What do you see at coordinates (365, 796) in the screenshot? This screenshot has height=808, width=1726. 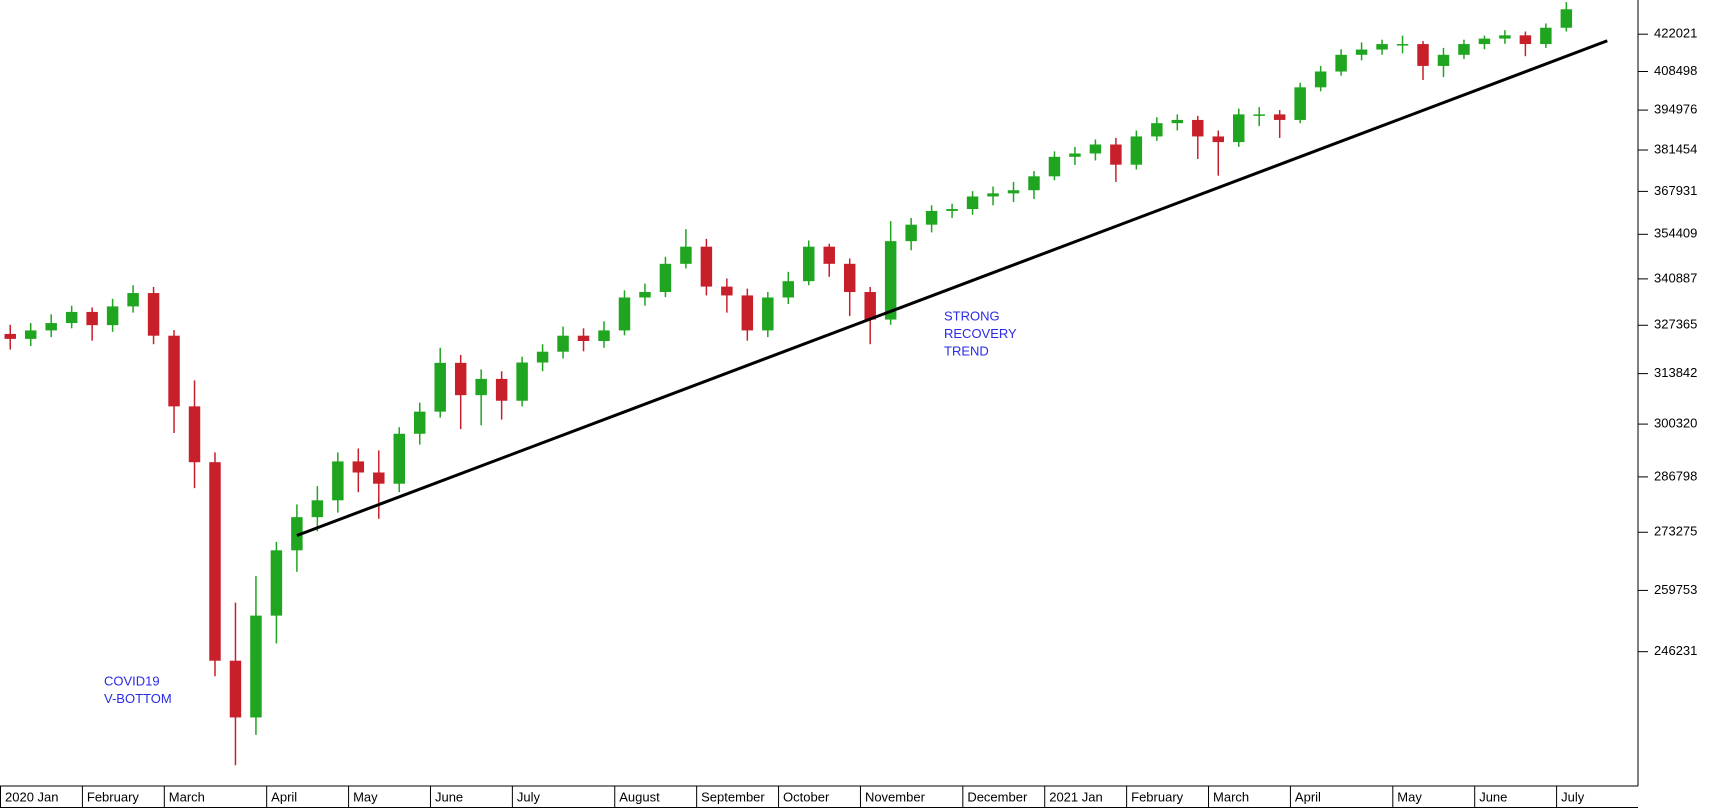 I see `x-tick-label: May` at bounding box center [365, 796].